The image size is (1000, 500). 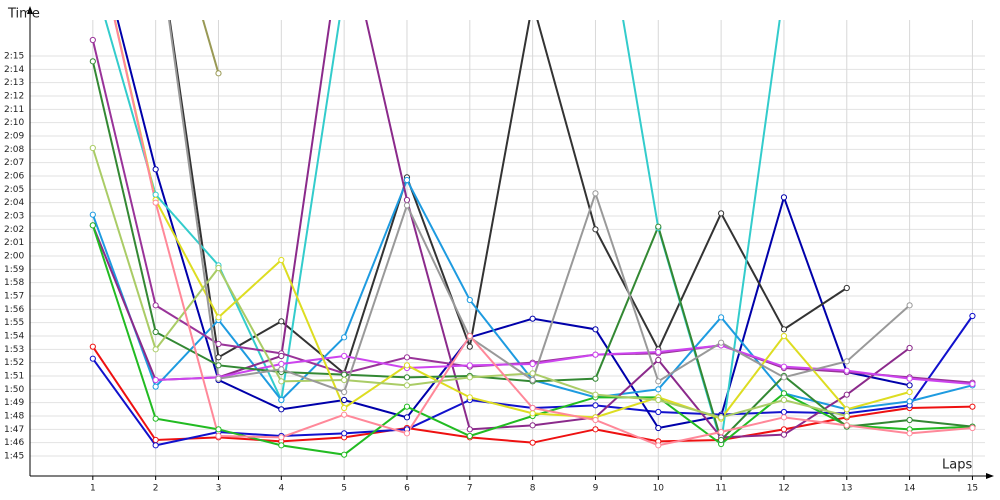 I want to click on x-tick-label: 10, so click(x=659, y=489).